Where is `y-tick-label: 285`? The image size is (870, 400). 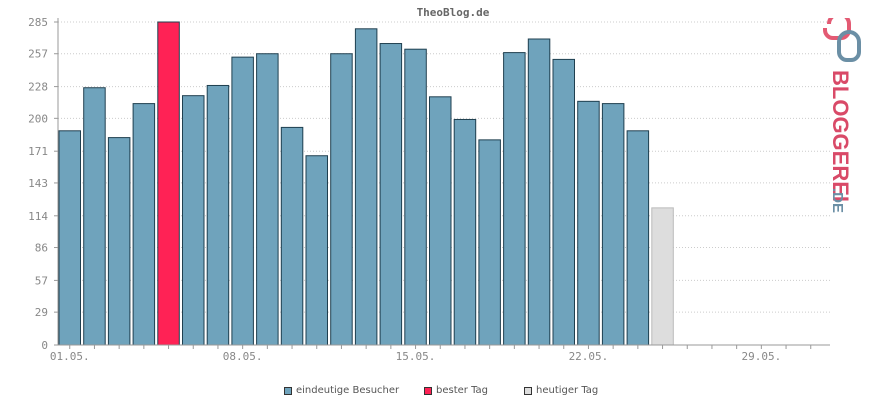
y-tick-label: 285 is located at coordinates (38, 22).